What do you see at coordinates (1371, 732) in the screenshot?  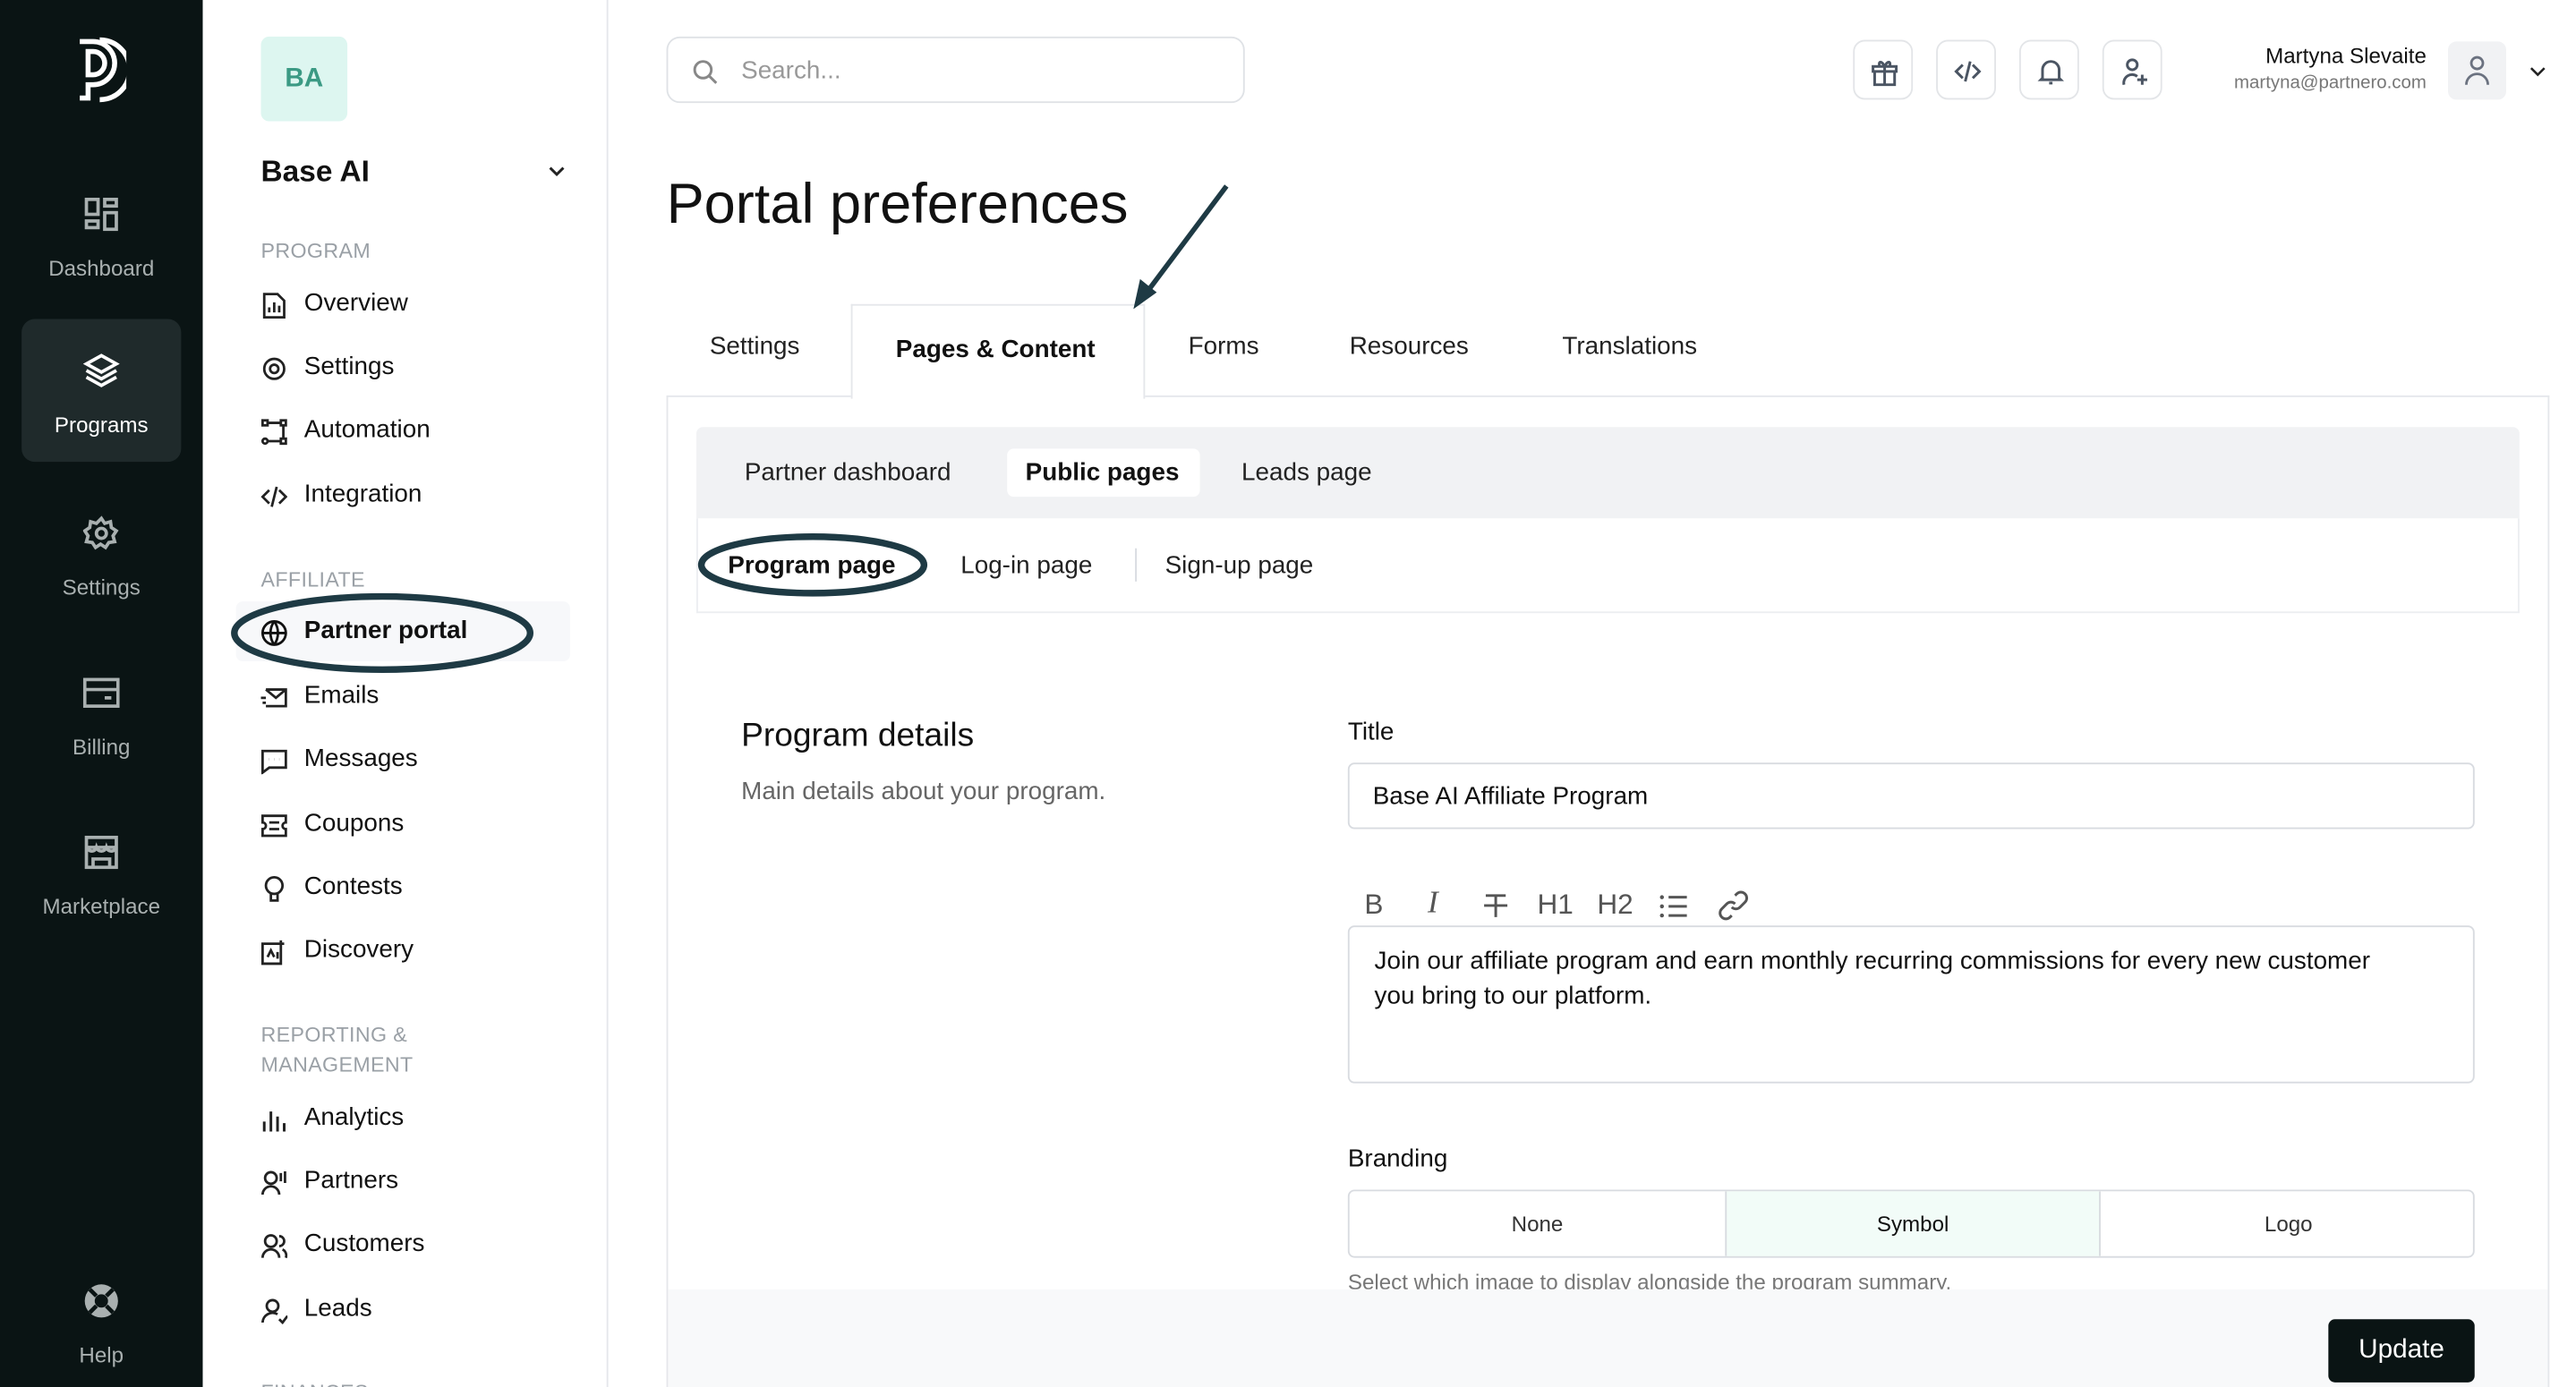 I see `title-label: Title` at bounding box center [1371, 732].